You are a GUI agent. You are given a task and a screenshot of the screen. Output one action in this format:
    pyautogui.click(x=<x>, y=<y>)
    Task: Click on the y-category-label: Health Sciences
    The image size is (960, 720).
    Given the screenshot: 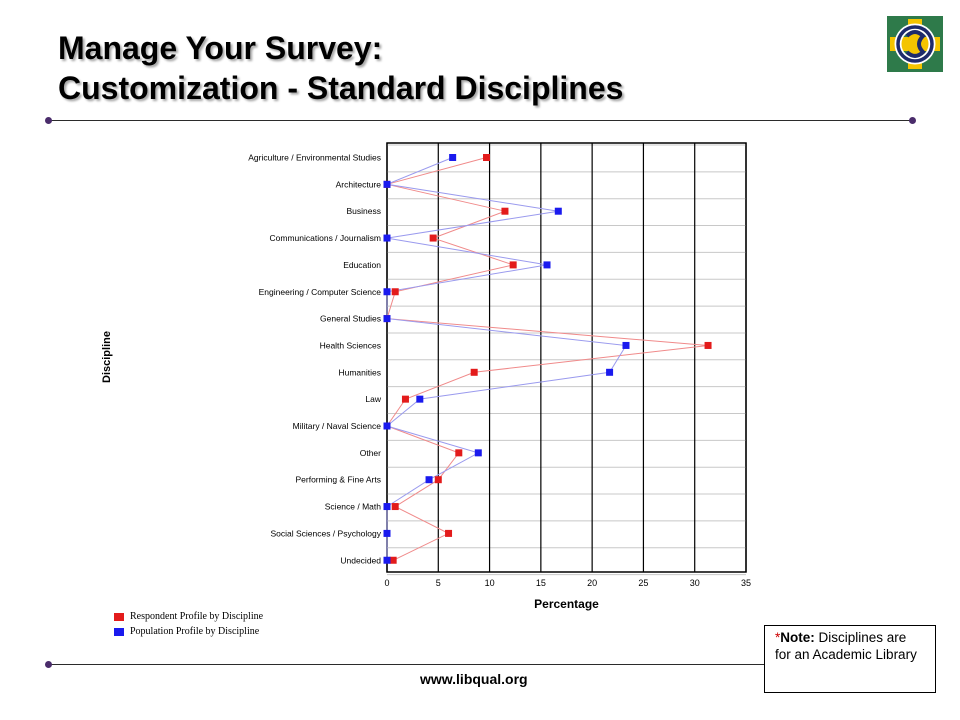 What is the action you would take?
    pyautogui.click(x=350, y=345)
    